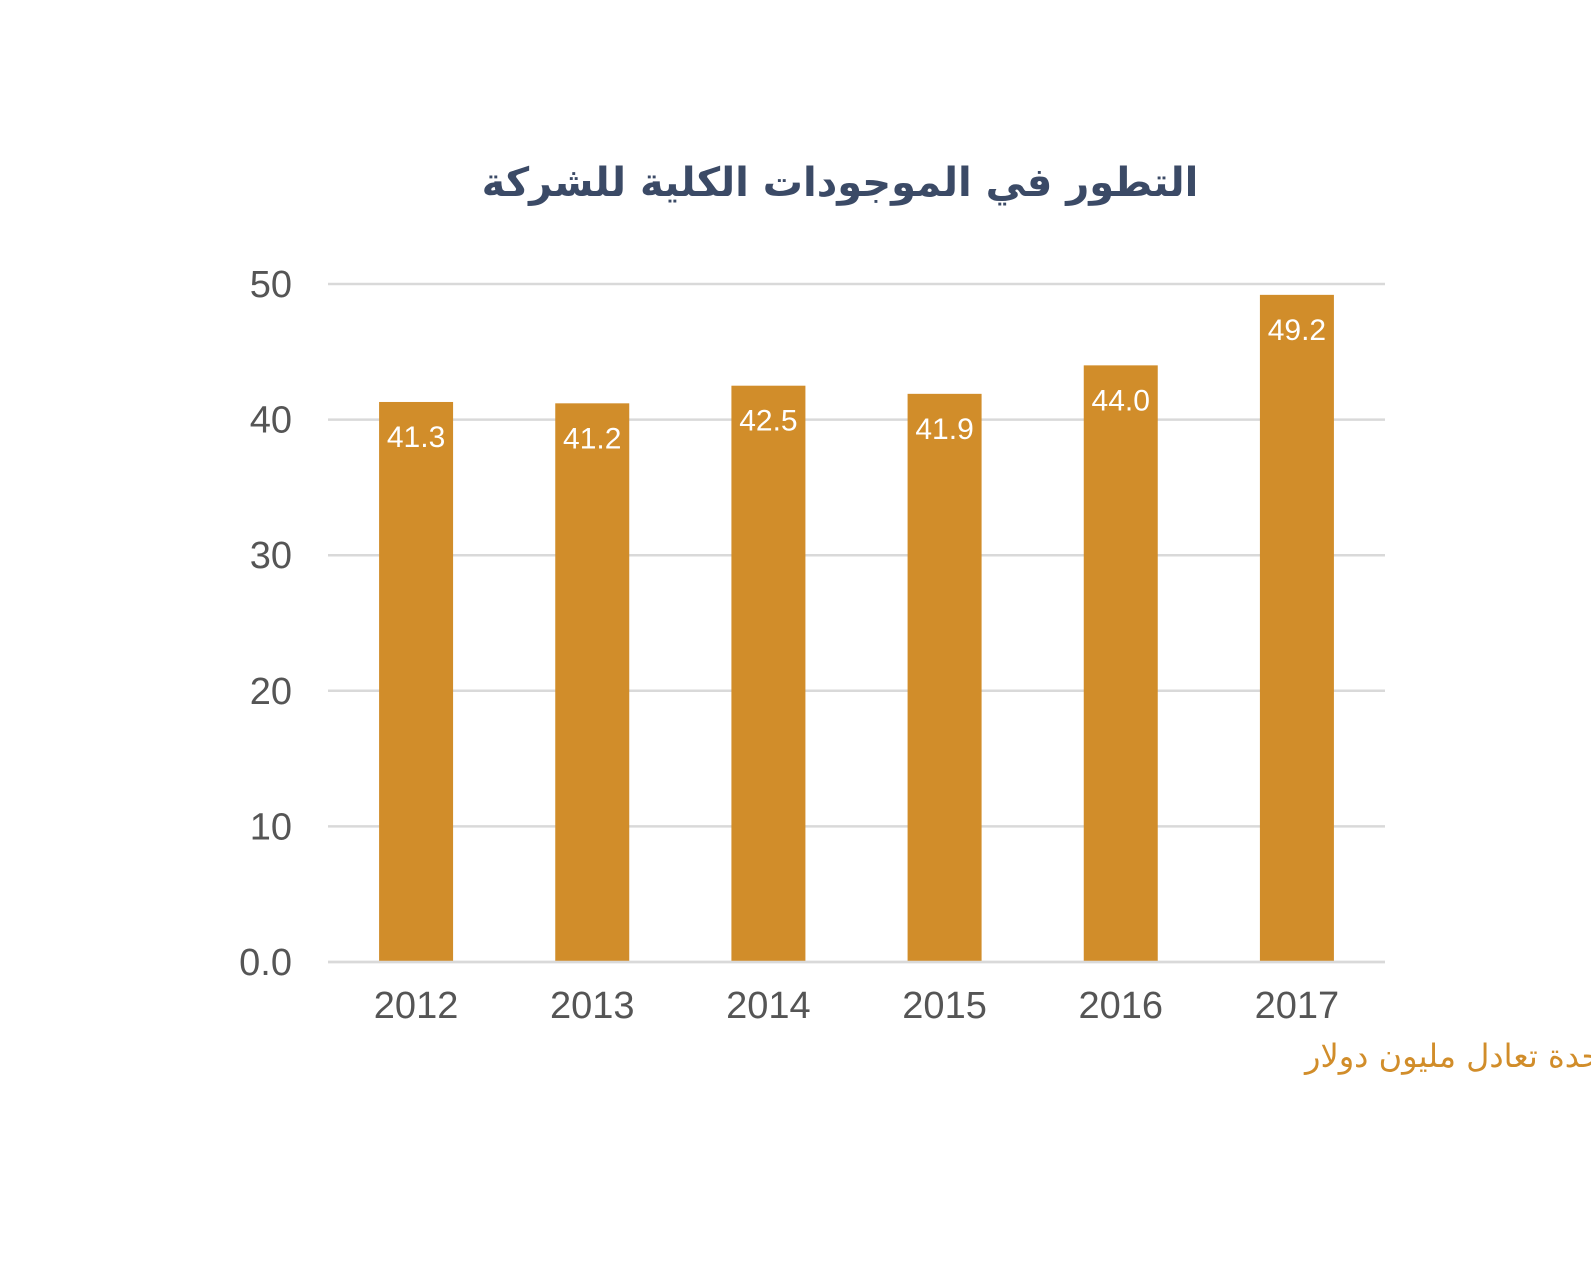 This screenshot has height=1263, width=1591. Describe the element at coordinates (944, 677) in the screenshot. I see `bar-2015` at that location.